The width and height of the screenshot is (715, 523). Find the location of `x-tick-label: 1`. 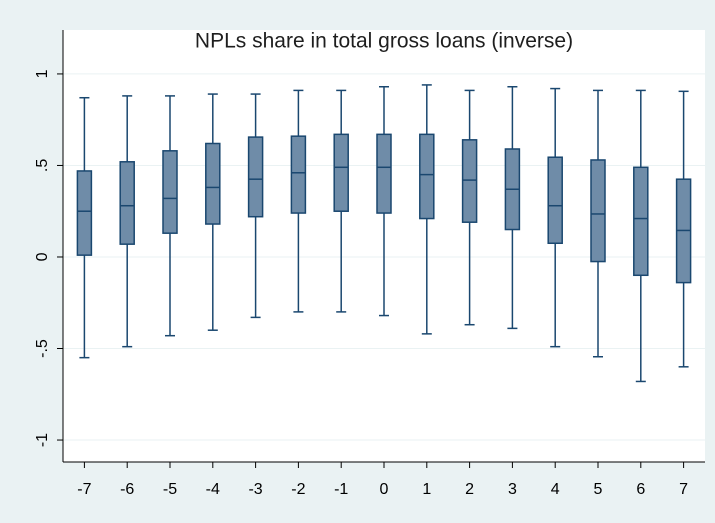

x-tick-label: 1 is located at coordinates (426, 489).